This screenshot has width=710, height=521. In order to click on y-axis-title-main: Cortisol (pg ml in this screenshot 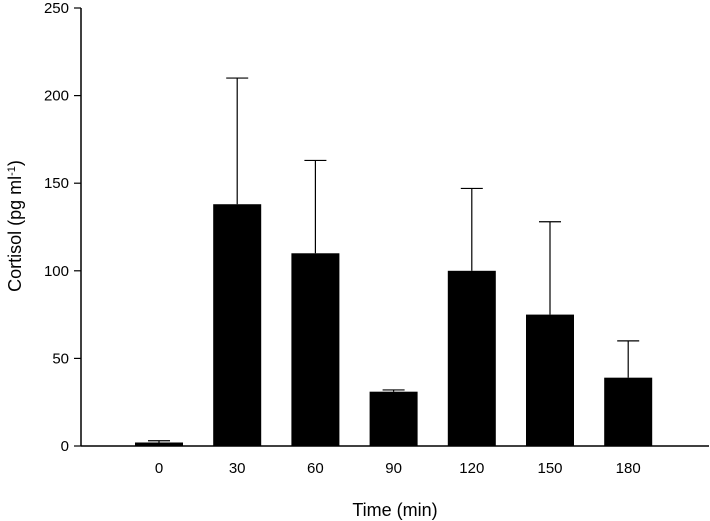, I will do `click(15, 234)`.